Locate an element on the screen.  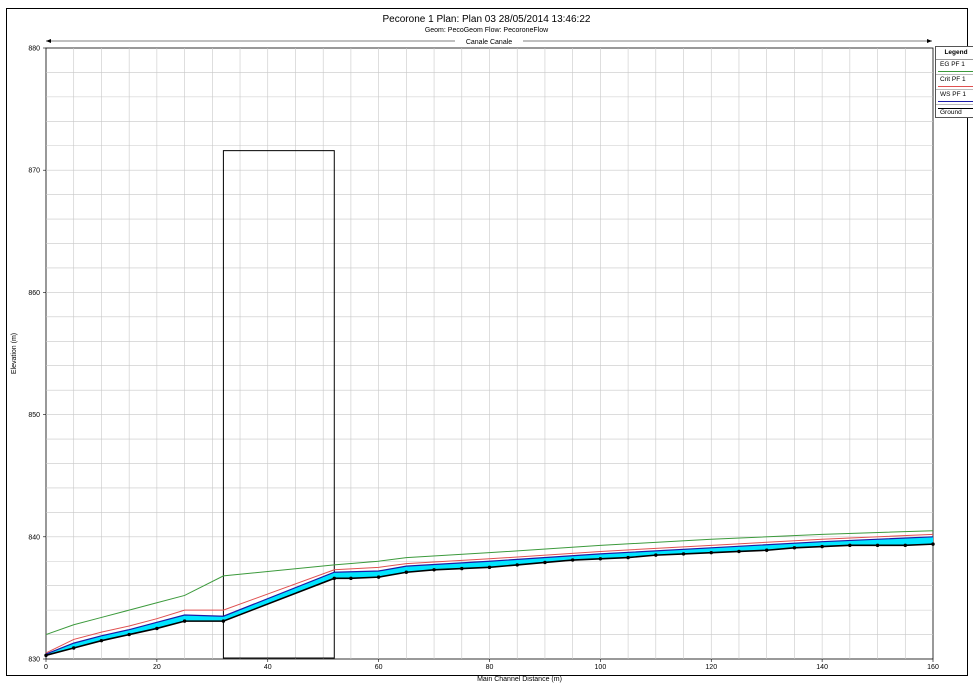
y-tick-label: 880 is located at coordinates (34, 49).